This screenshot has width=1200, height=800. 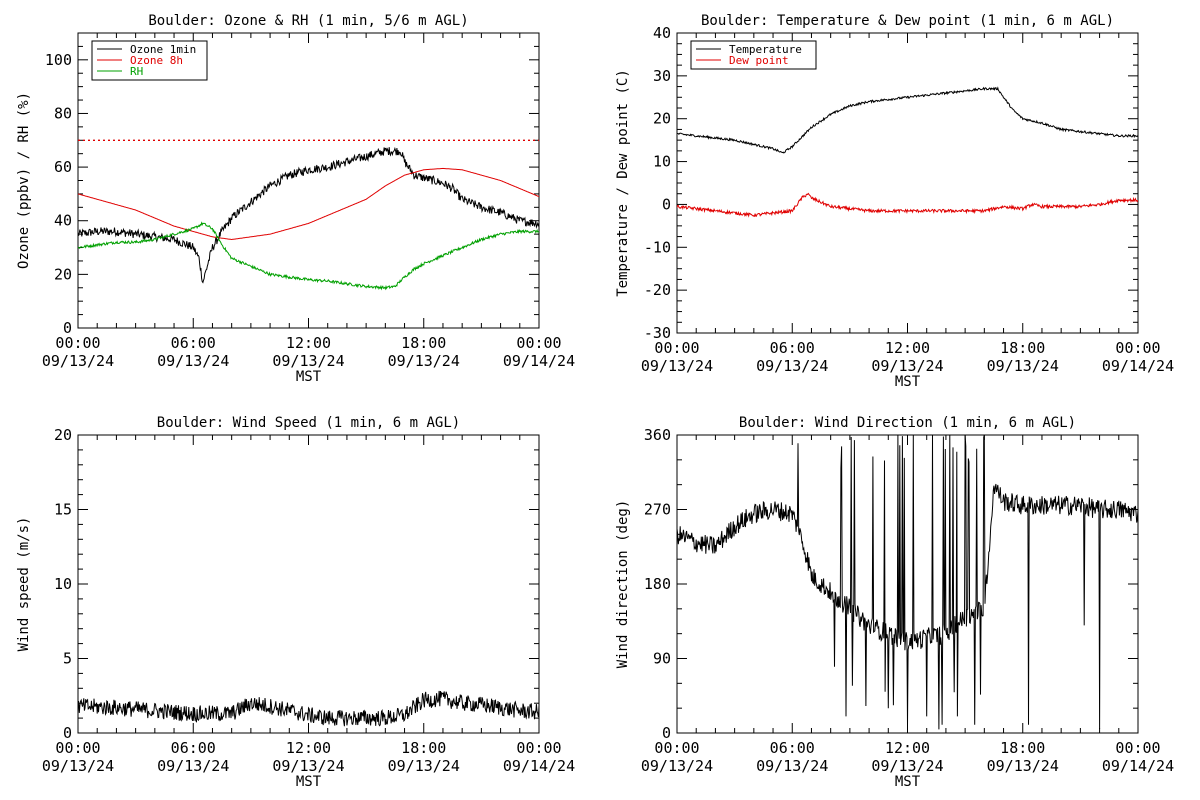 I want to click on y-tick-label: 270, so click(x=657, y=510).